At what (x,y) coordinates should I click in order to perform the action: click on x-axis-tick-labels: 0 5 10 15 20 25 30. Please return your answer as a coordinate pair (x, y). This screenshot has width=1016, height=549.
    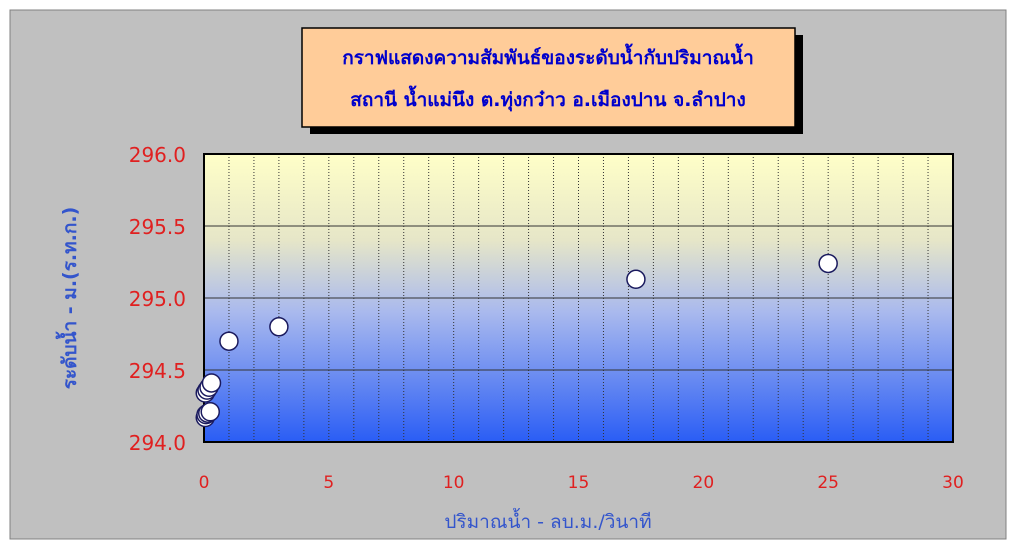
    Looking at the image, I should click on (581, 483).